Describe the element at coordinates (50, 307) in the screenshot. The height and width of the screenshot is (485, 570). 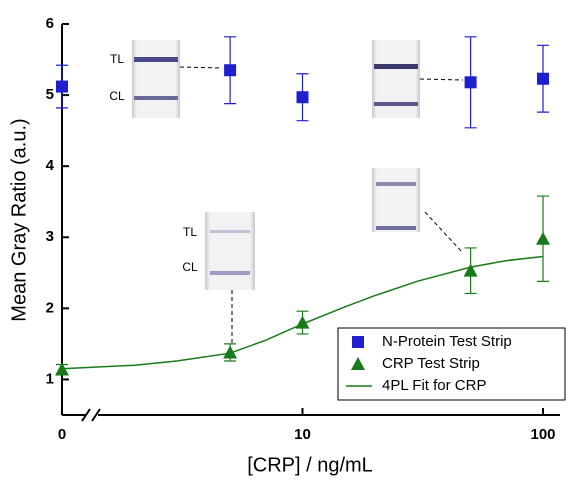
I see `y-tick-label: 2` at that location.